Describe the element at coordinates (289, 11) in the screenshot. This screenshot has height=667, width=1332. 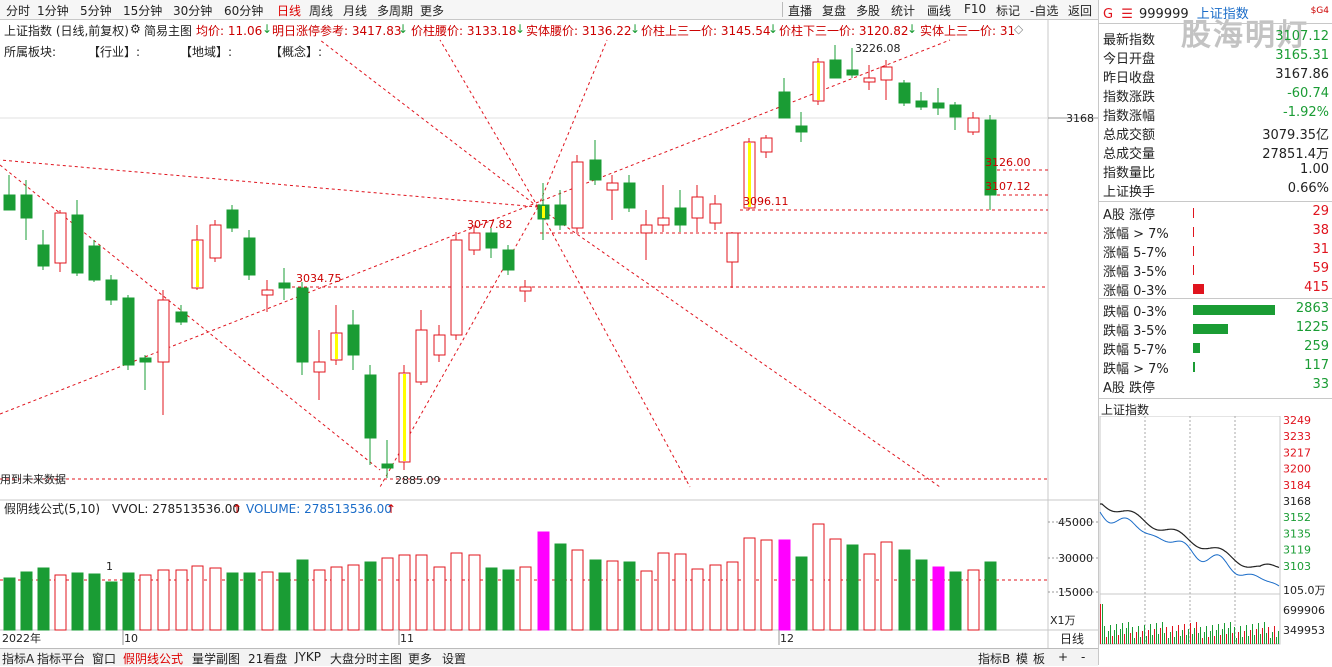
I see `tab-daily: 日线` at that location.